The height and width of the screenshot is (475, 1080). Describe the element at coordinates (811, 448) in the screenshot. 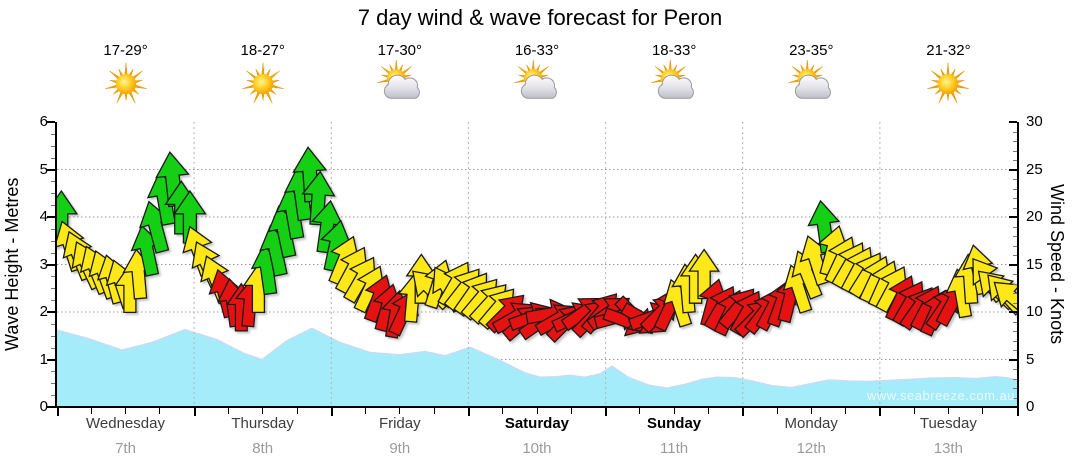

I see `day-date-label: 12th` at that location.